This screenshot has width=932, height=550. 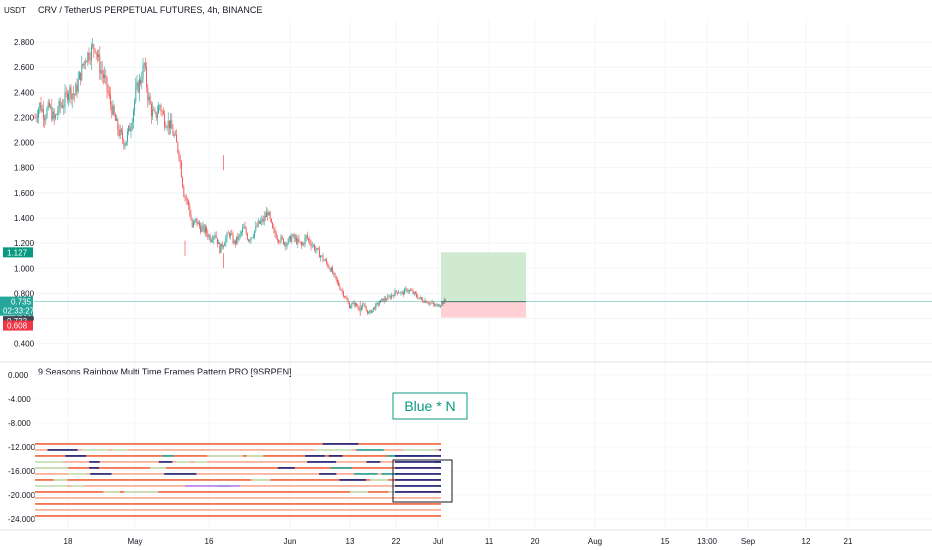 I want to click on indicator-rainbow-rows, so click(x=238, y=480).